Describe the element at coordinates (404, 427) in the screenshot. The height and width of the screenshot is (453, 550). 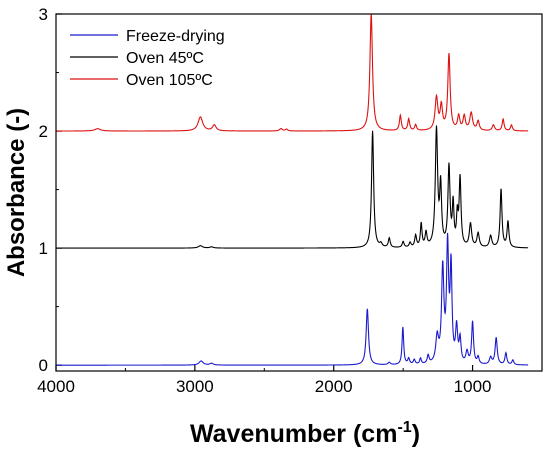
I see `x-axis-title-sup: -1` at that location.